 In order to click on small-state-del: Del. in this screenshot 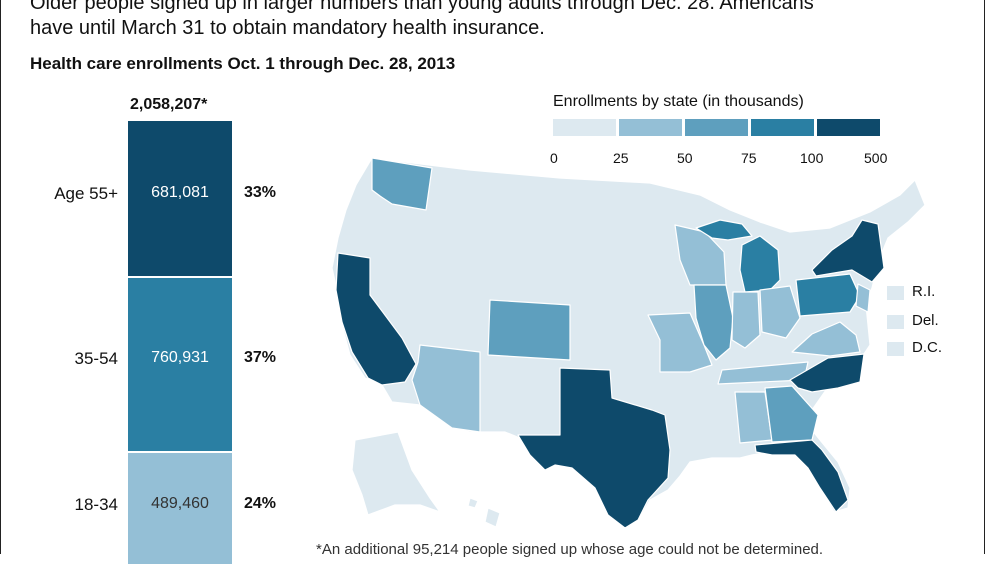, I will do `click(925, 320)`.